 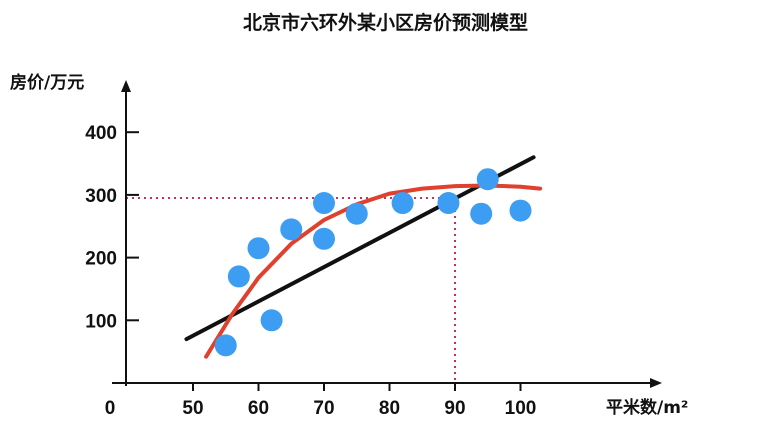 What do you see at coordinates (47, 82) in the screenshot?
I see `y-axis-label: 房价/万元` at bounding box center [47, 82].